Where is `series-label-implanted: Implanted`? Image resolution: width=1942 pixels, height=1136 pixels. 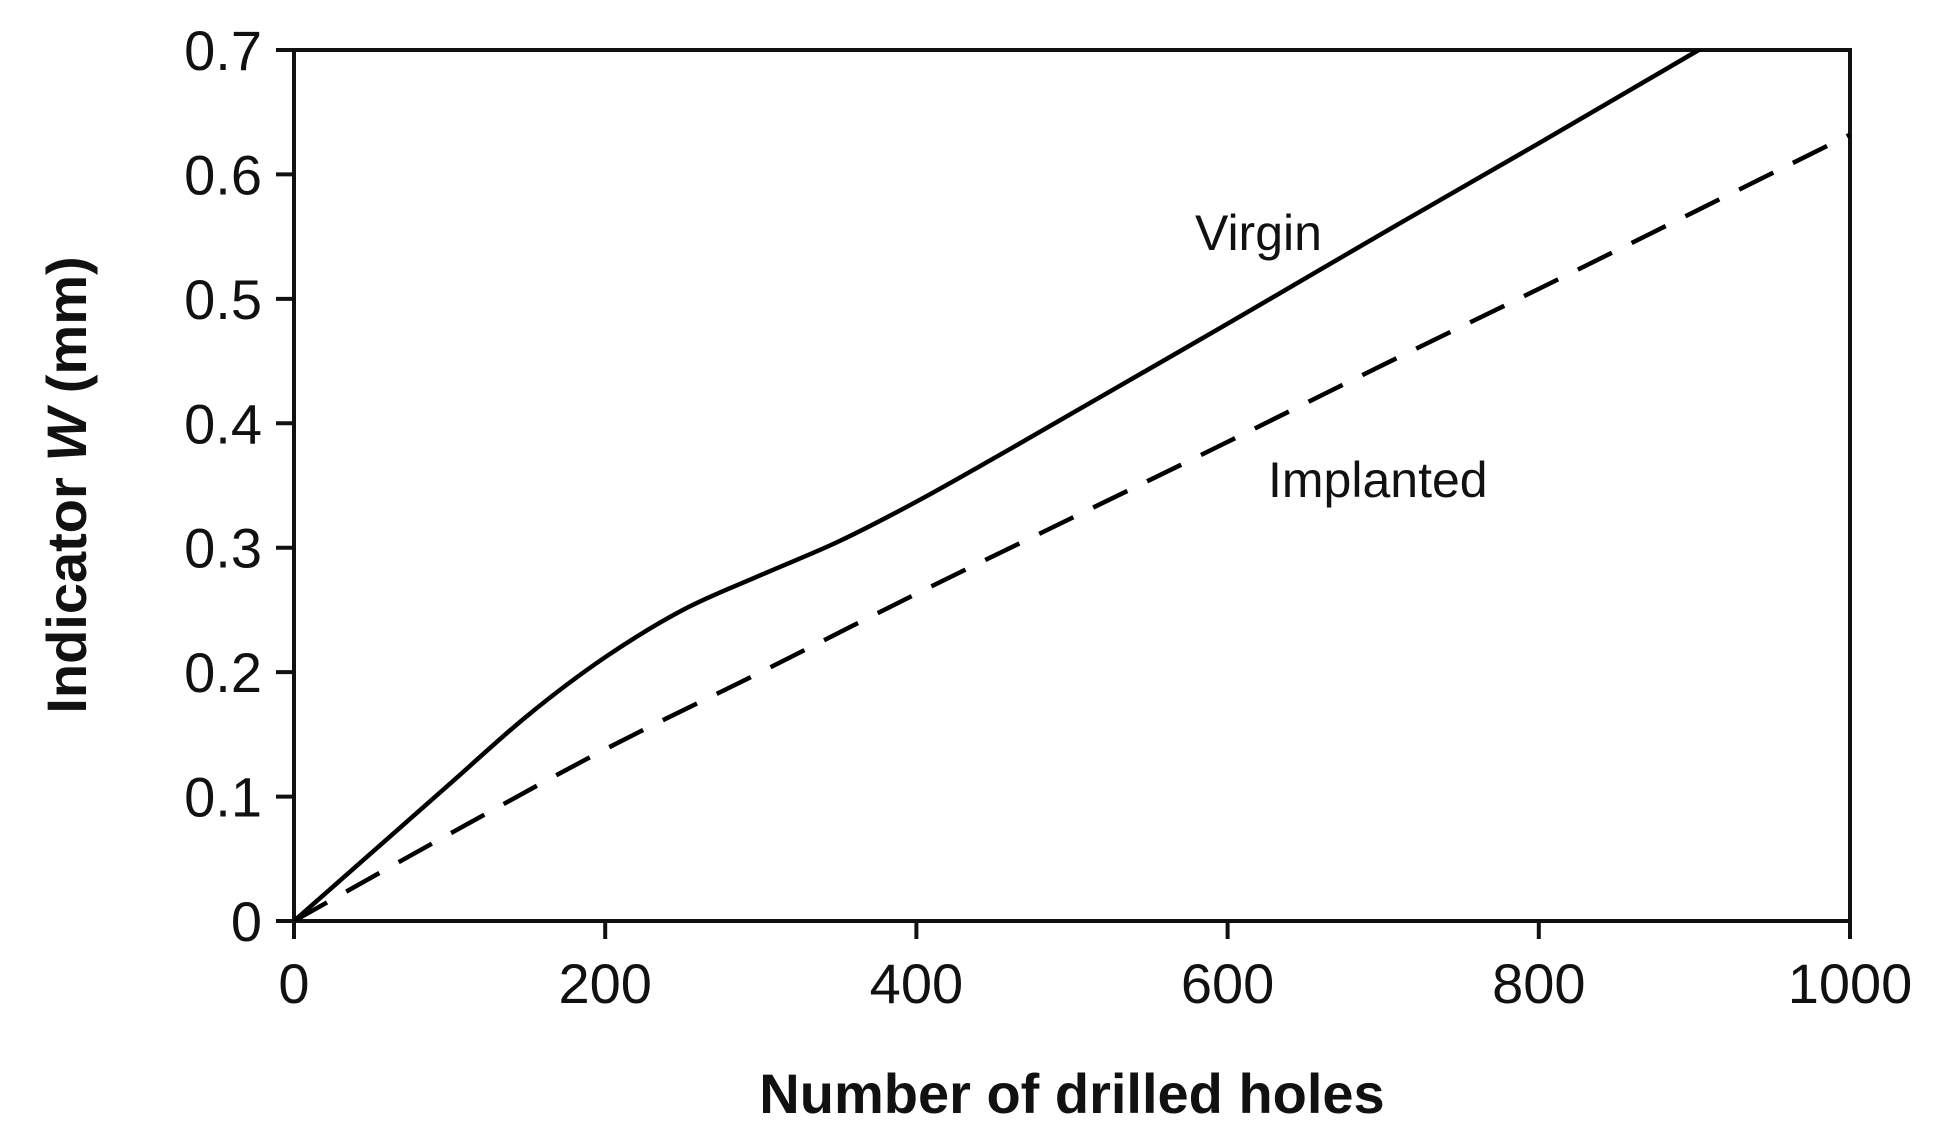
series-label-implanted: Implanted is located at coordinates (1378, 480).